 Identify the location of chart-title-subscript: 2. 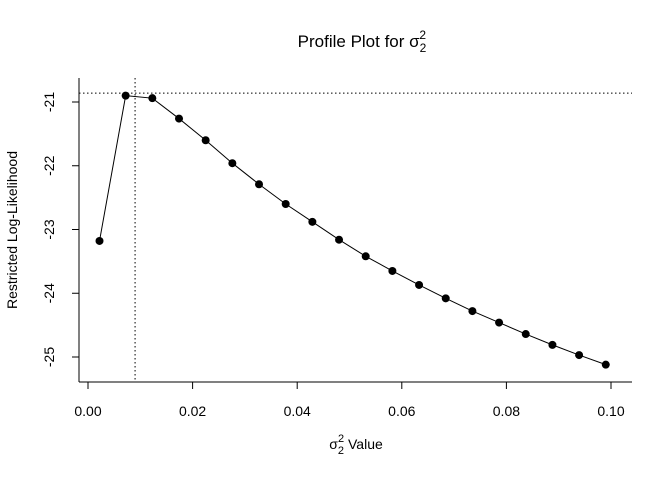
(423, 48).